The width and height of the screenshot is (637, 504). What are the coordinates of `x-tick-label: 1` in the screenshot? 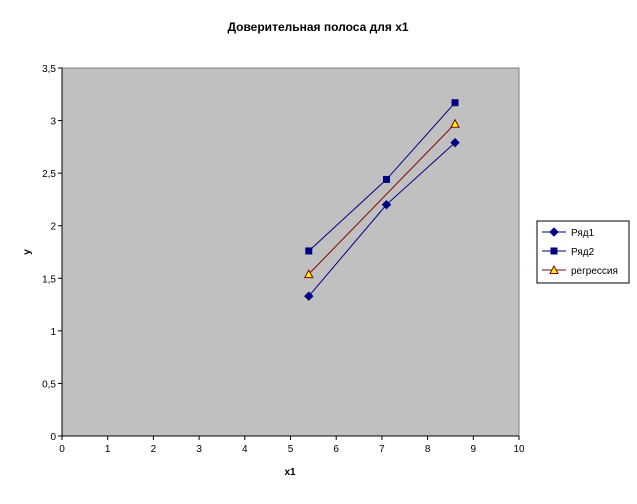 It's located at (108, 449).